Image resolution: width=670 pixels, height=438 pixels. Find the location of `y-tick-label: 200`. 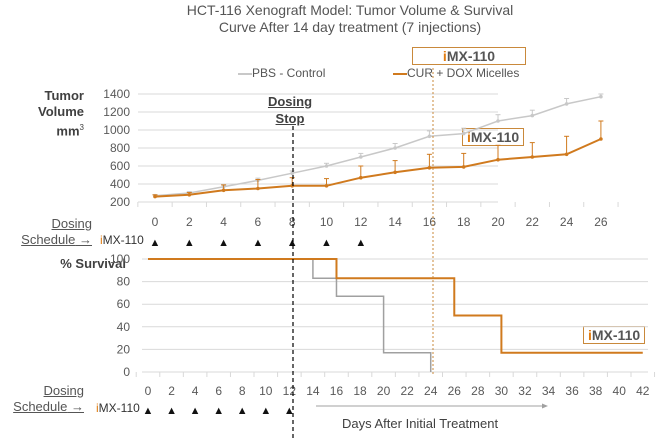

y-tick-label: 200 is located at coordinates (120, 202).